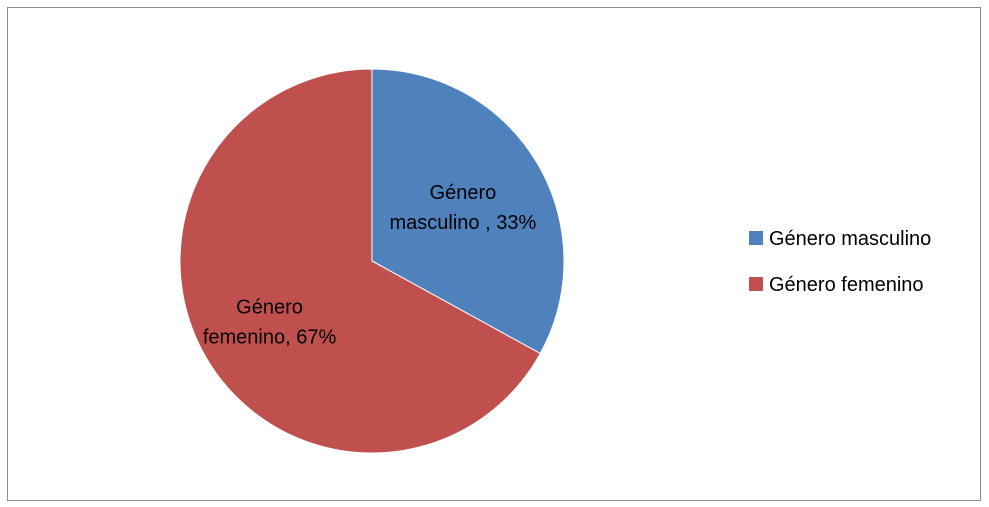  Describe the element at coordinates (270, 323) in the screenshot. I see `slice-label-femenino: Género femenino, 67%` at that location.